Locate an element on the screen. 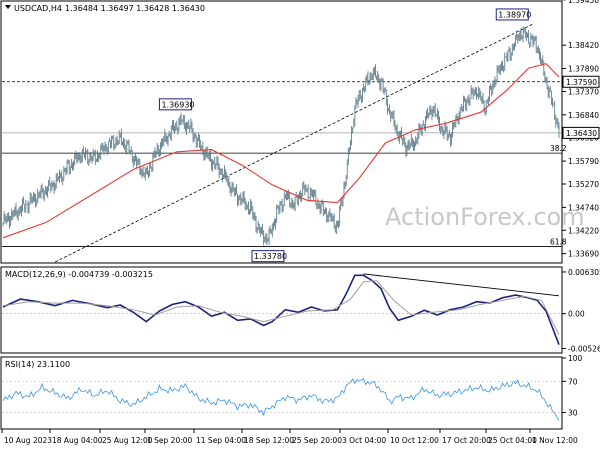 This screenshot has height=454, width=600. price-y-tick-label: 1.34740 is located at coordinates (583, 207).